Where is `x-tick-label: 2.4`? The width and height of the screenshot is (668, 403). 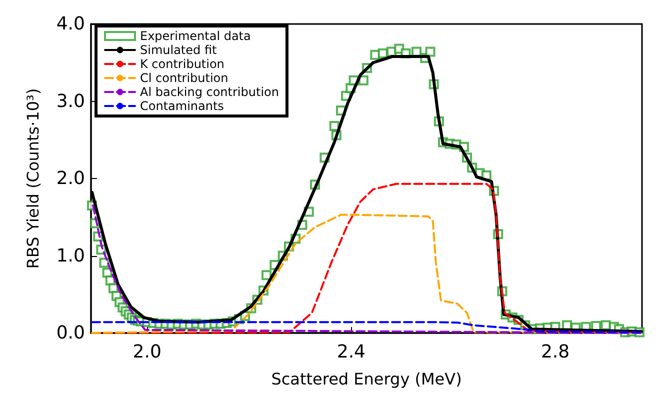 x-tick-label: 2.4 is located at coordinates (351, 352).